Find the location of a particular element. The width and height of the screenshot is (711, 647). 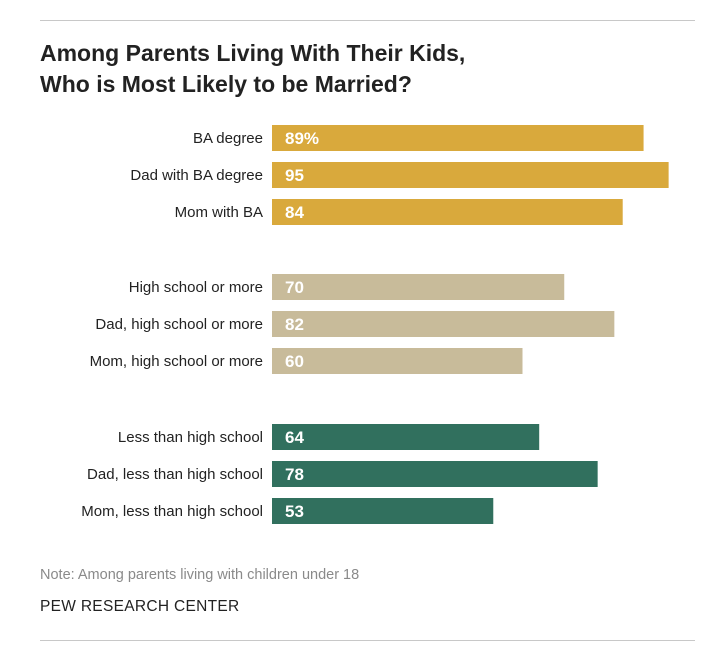

bar-mom-with-ba is located at coordinates (447, 212).